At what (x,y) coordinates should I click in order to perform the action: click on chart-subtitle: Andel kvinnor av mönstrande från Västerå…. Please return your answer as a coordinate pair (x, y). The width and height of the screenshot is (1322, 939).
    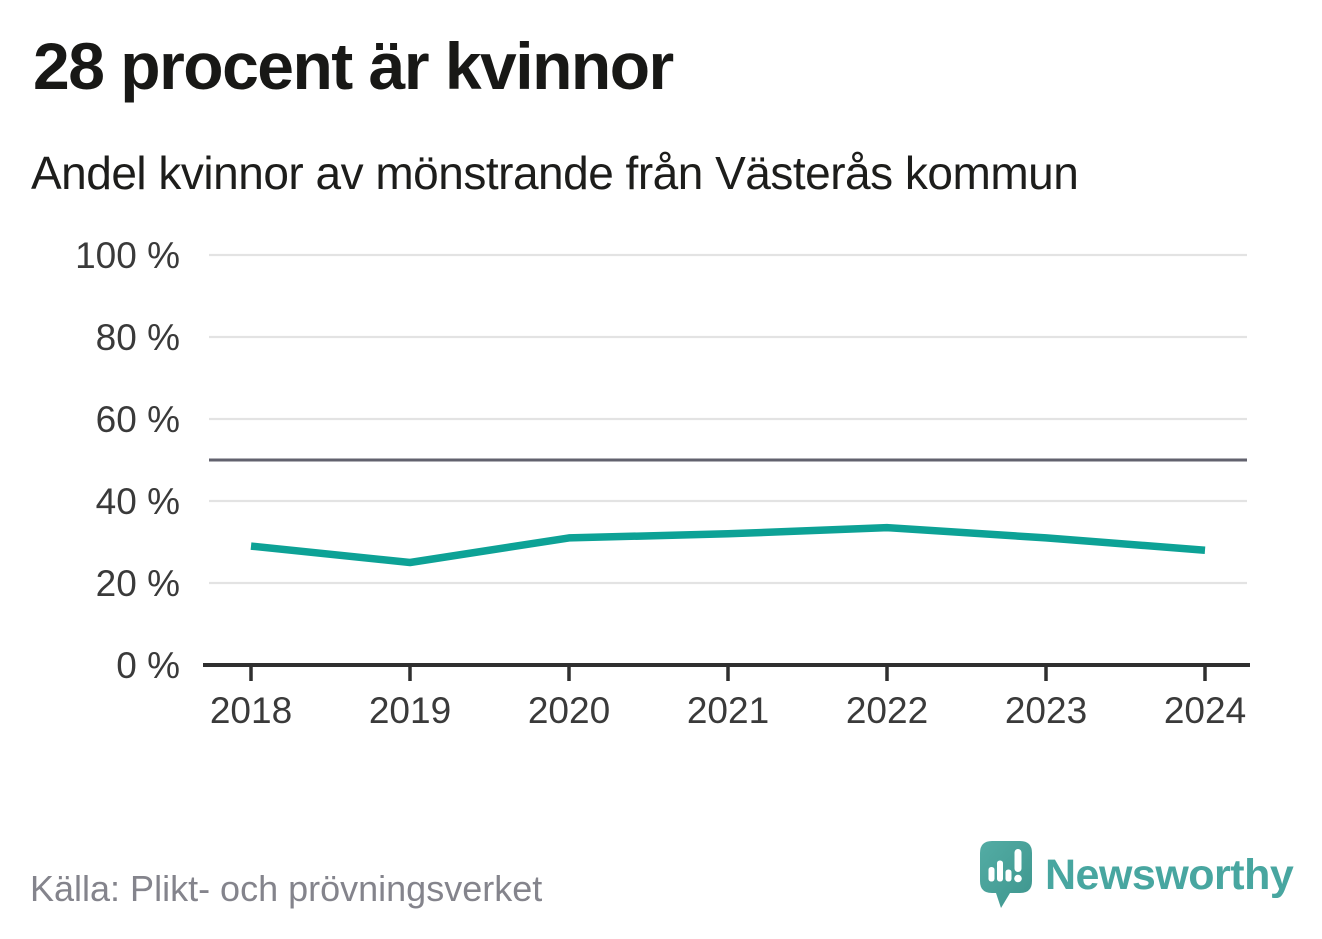
    Looking at the image, I should click on (555, 173).